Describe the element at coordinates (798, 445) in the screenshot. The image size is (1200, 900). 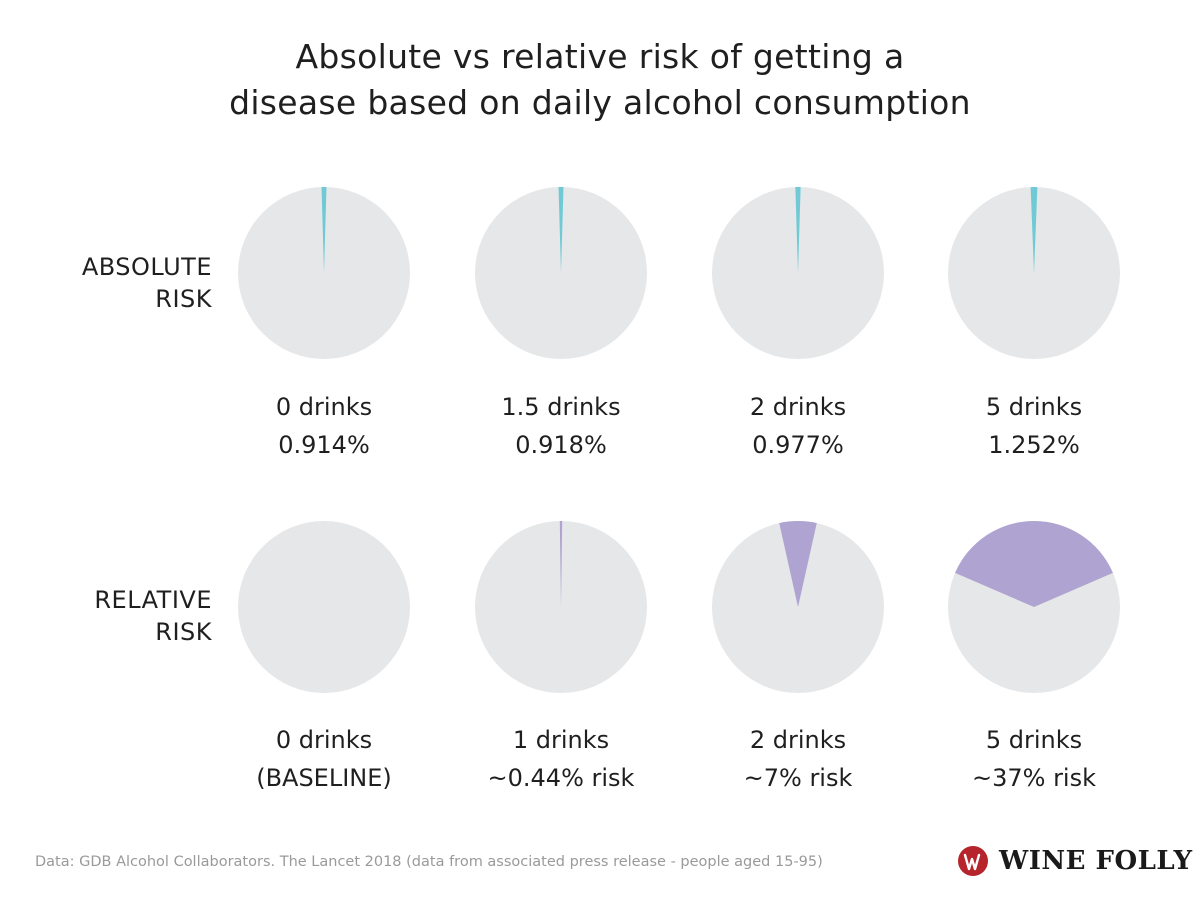
I see `absolute-pie-value-label-2: 0.977%` at that location.